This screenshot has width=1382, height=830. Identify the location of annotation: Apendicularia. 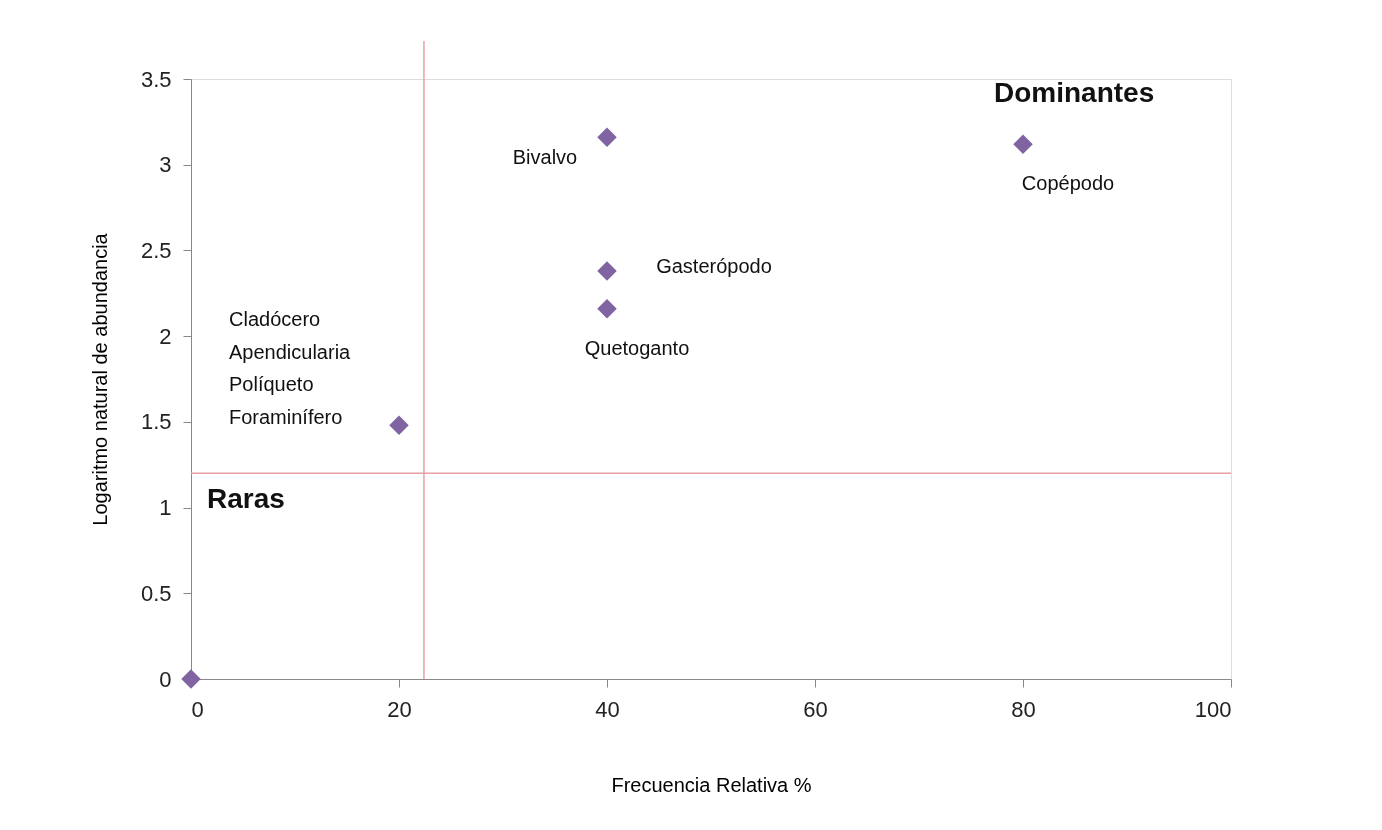
(290, 352).